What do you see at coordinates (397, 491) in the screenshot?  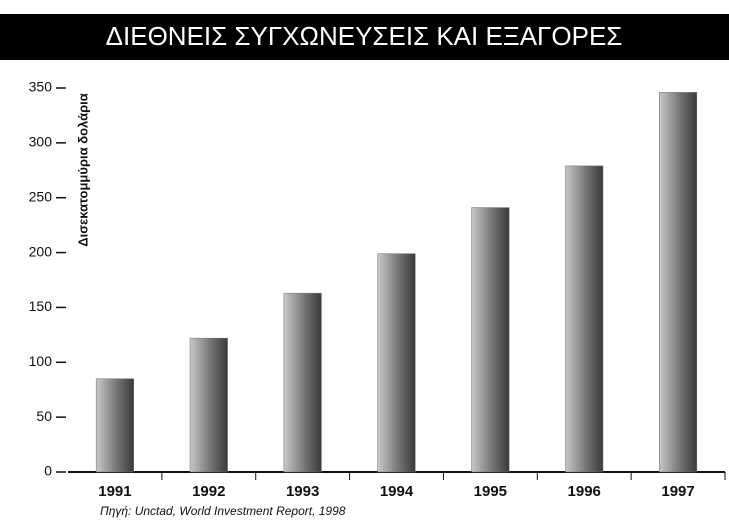 I see `x-tick-label: 1994` at bounding box center [397, 491].